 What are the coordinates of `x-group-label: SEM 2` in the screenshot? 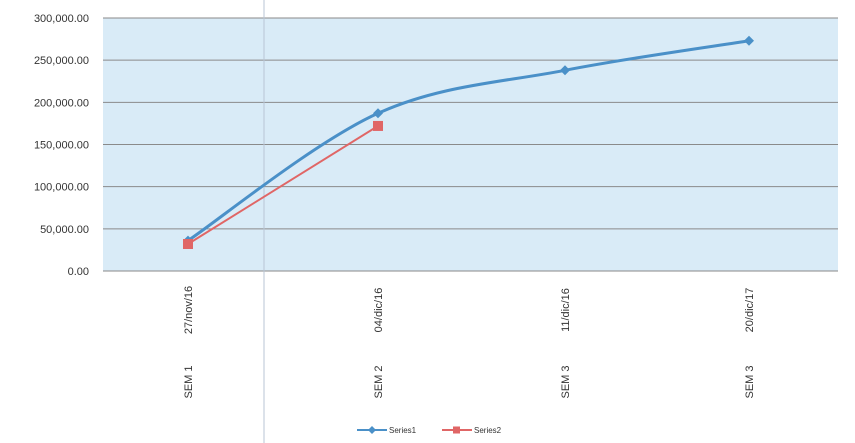 It's located at (379, 381).